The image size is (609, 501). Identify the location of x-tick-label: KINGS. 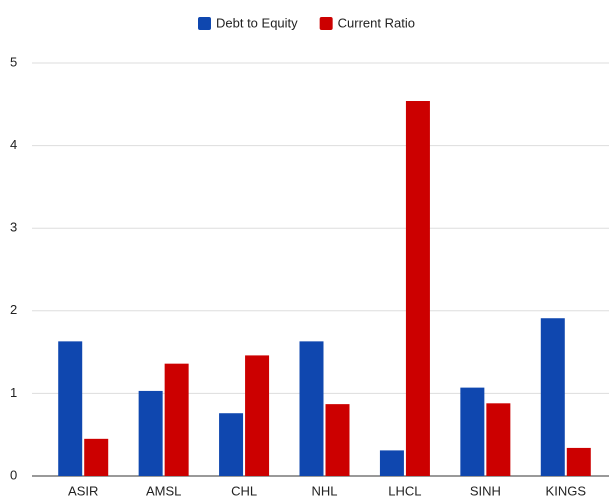
(566, 490).